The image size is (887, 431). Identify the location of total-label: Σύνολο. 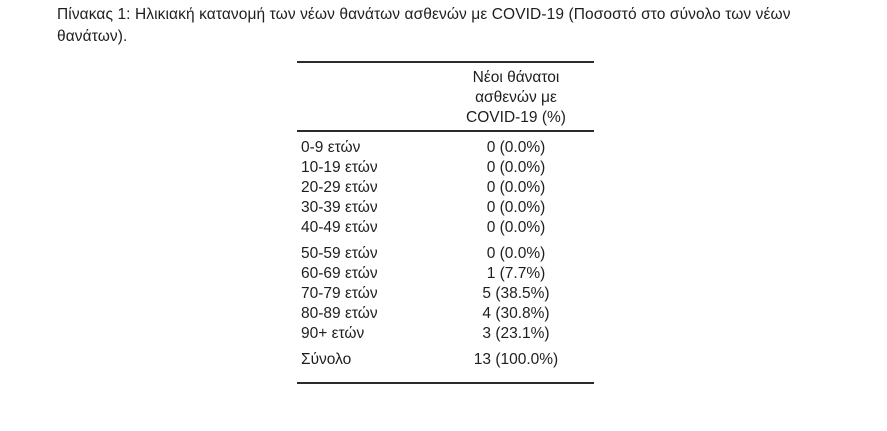
(326, 359).